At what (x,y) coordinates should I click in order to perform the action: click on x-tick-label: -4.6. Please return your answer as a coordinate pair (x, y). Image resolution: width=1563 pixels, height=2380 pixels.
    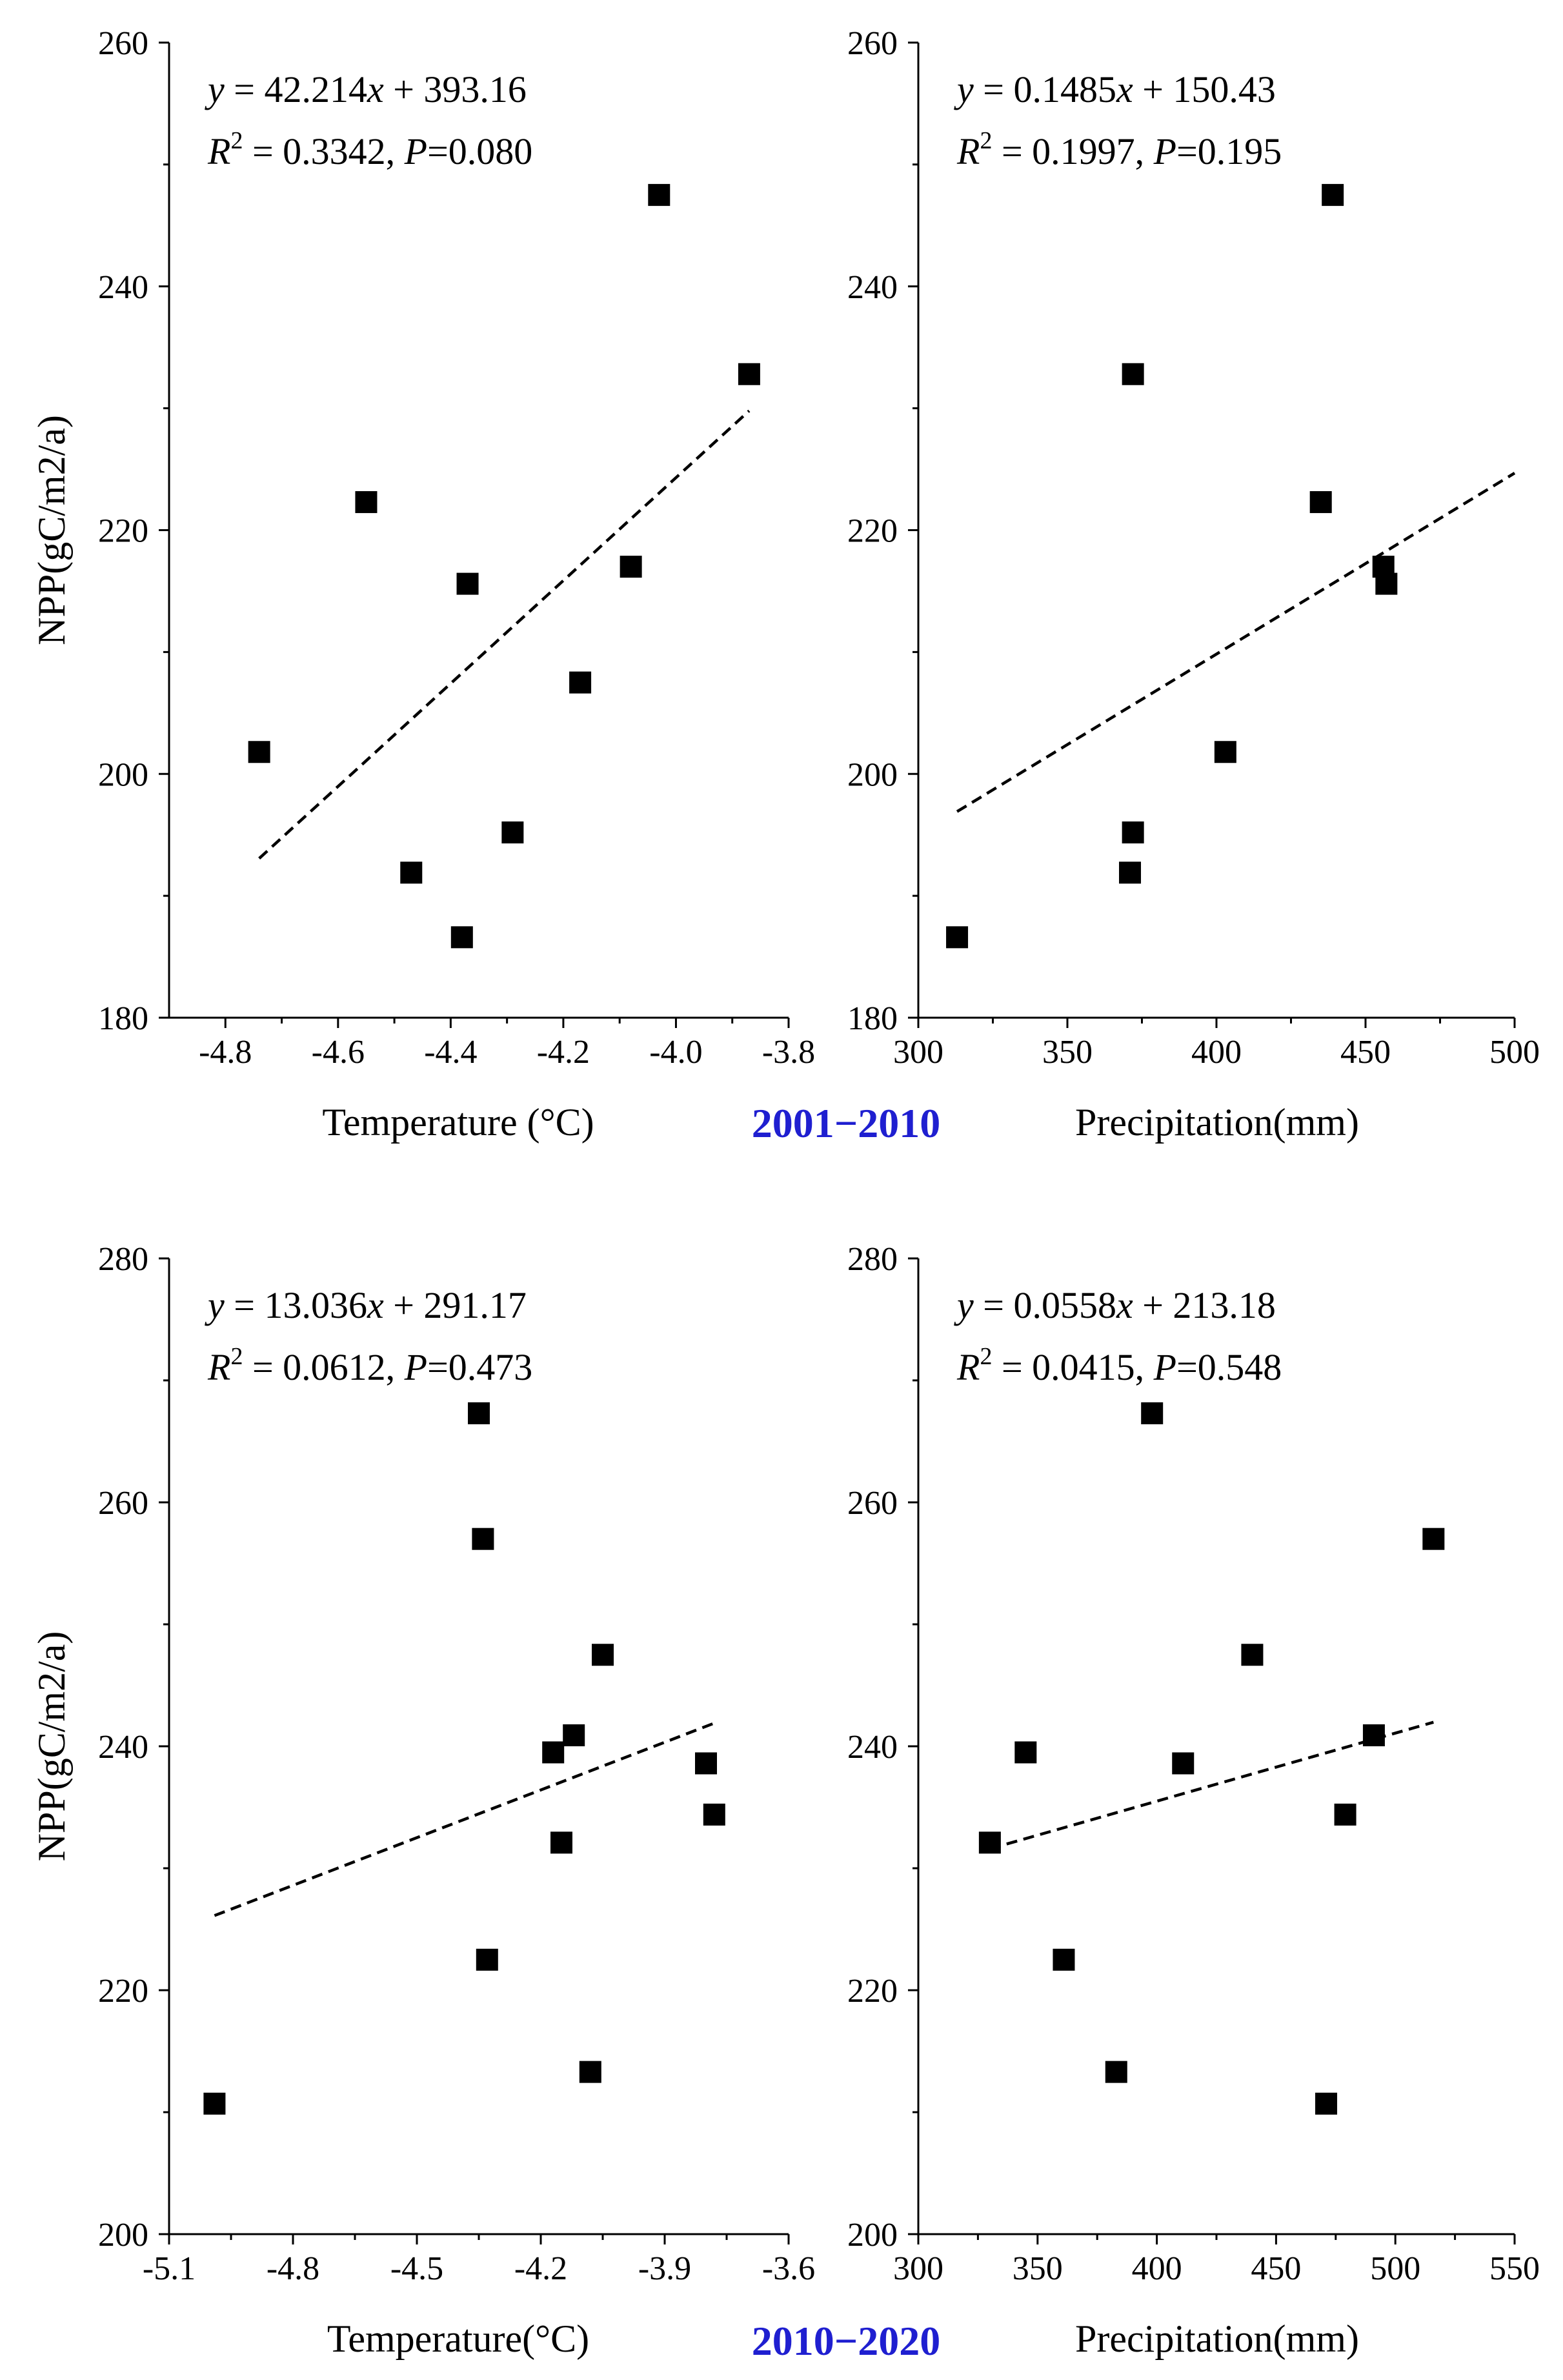
    Looking at the image, I should click on (338, 1052).